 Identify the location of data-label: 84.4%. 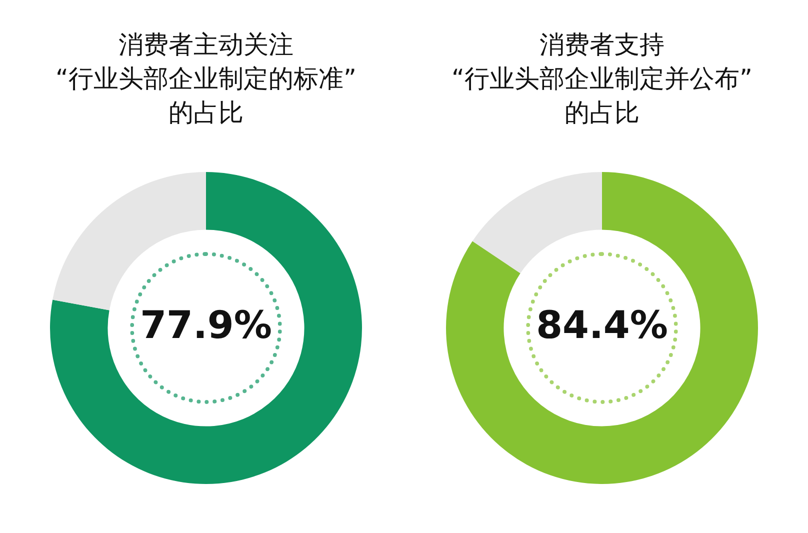
(602, 324).